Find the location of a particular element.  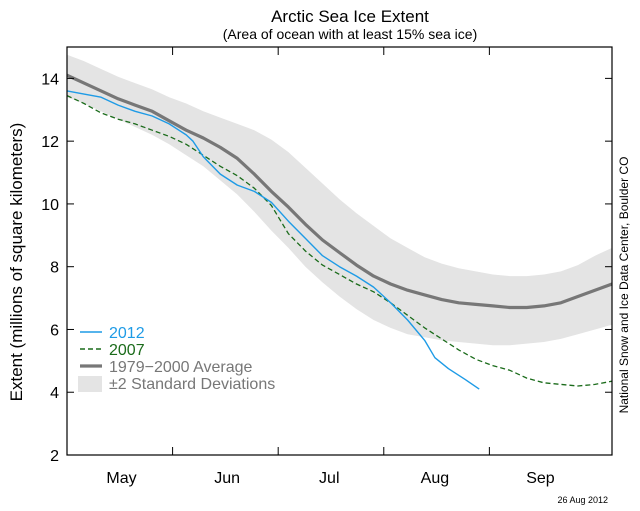

date-stamp: 26 Aug 2012 is located at coordinates (582, 500).